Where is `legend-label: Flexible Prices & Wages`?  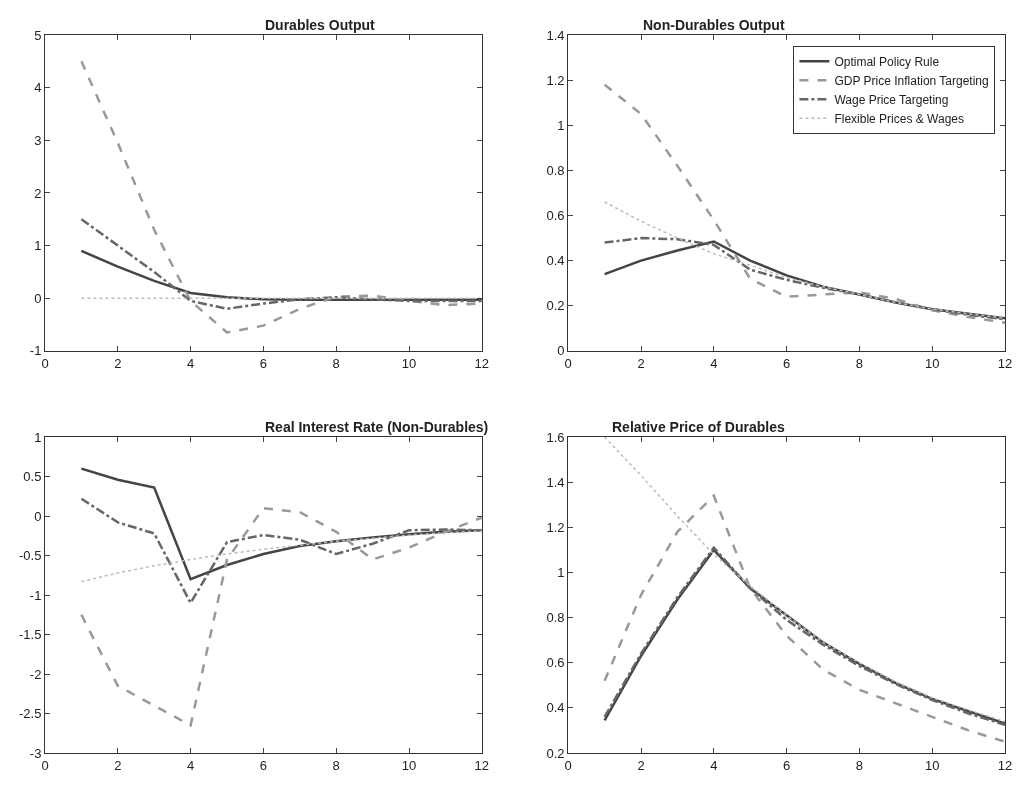 legend-label: Flexible Prices & Wages is located at coordinates (899, 118).